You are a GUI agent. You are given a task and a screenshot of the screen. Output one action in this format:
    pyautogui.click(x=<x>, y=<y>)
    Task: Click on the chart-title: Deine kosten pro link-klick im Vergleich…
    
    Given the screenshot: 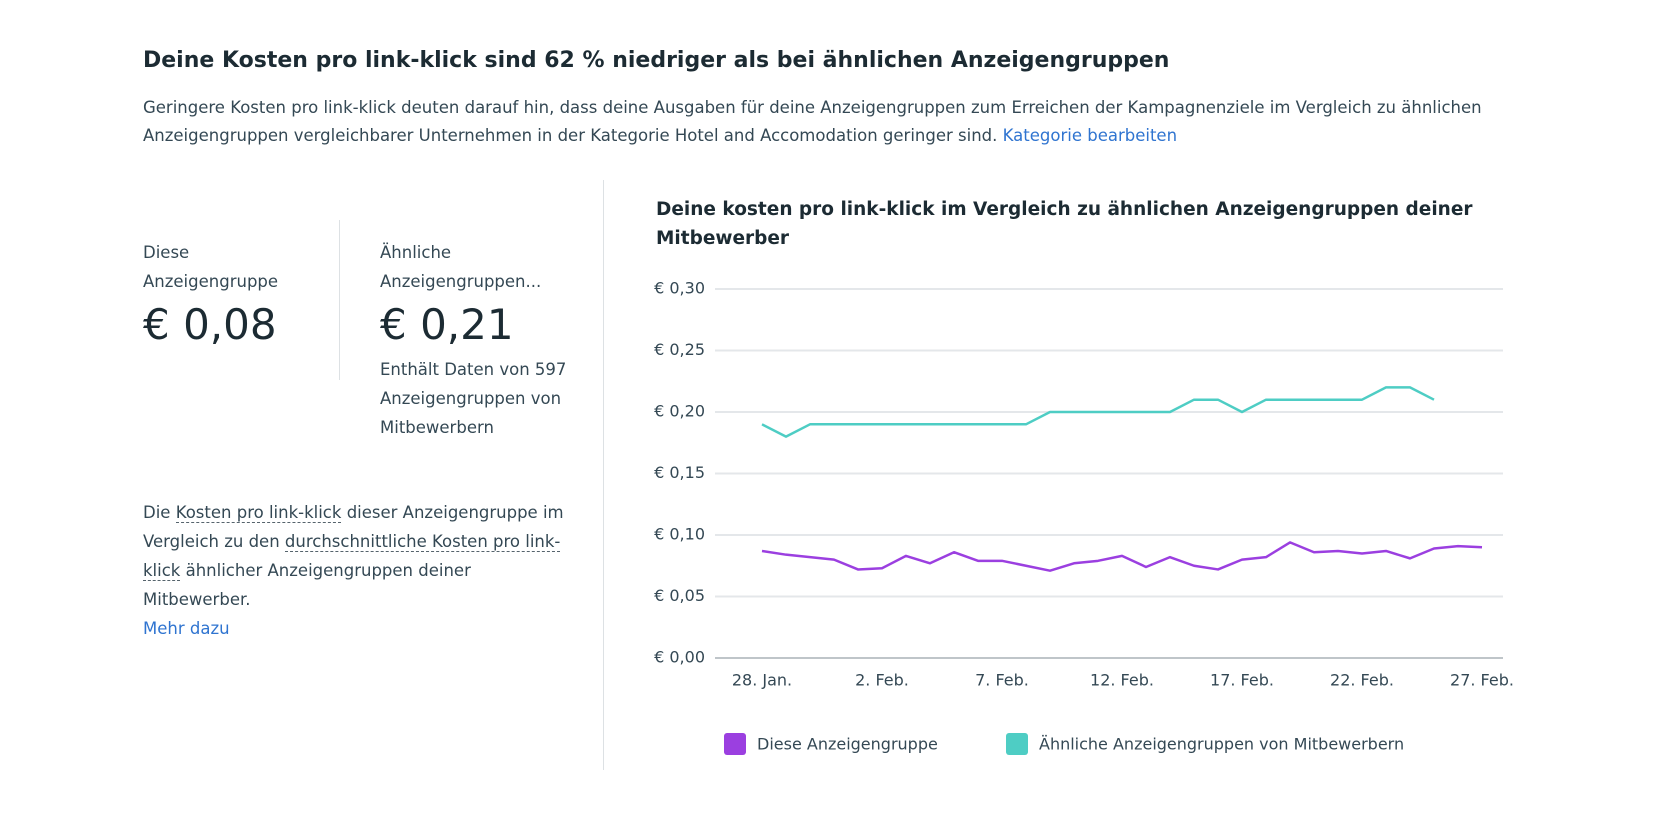 What is the action you would take?
    pyautogui.click(x=1064, y=224)
    